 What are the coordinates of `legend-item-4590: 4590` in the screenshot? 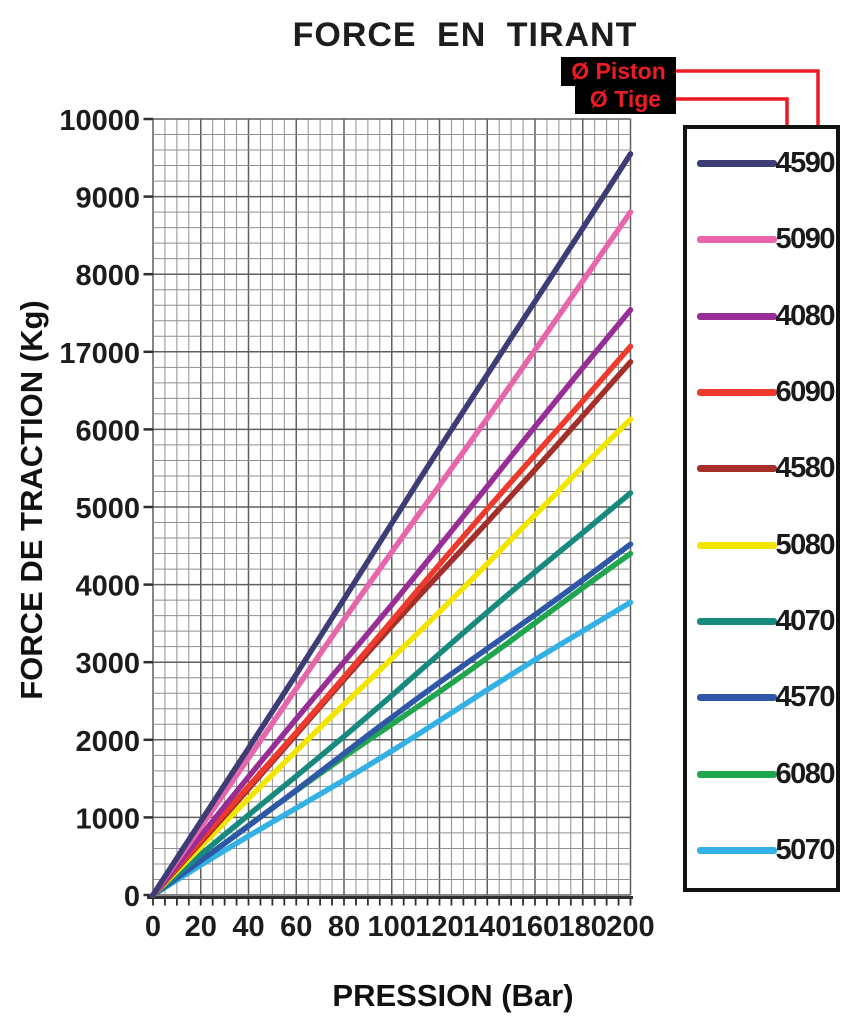 It's located at (761, 163).